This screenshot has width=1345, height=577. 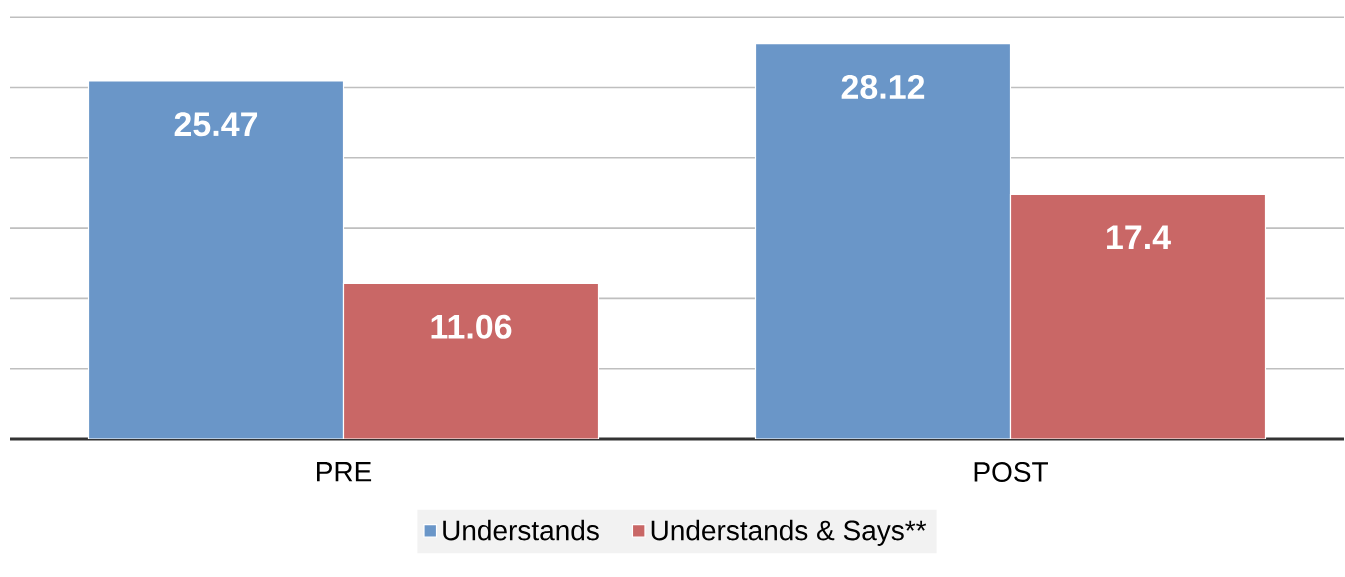 What do you see at coordinates (1011, 472) in the screenshot?
I see `x-tick-label: POST` at bounding box center [1011, 472].